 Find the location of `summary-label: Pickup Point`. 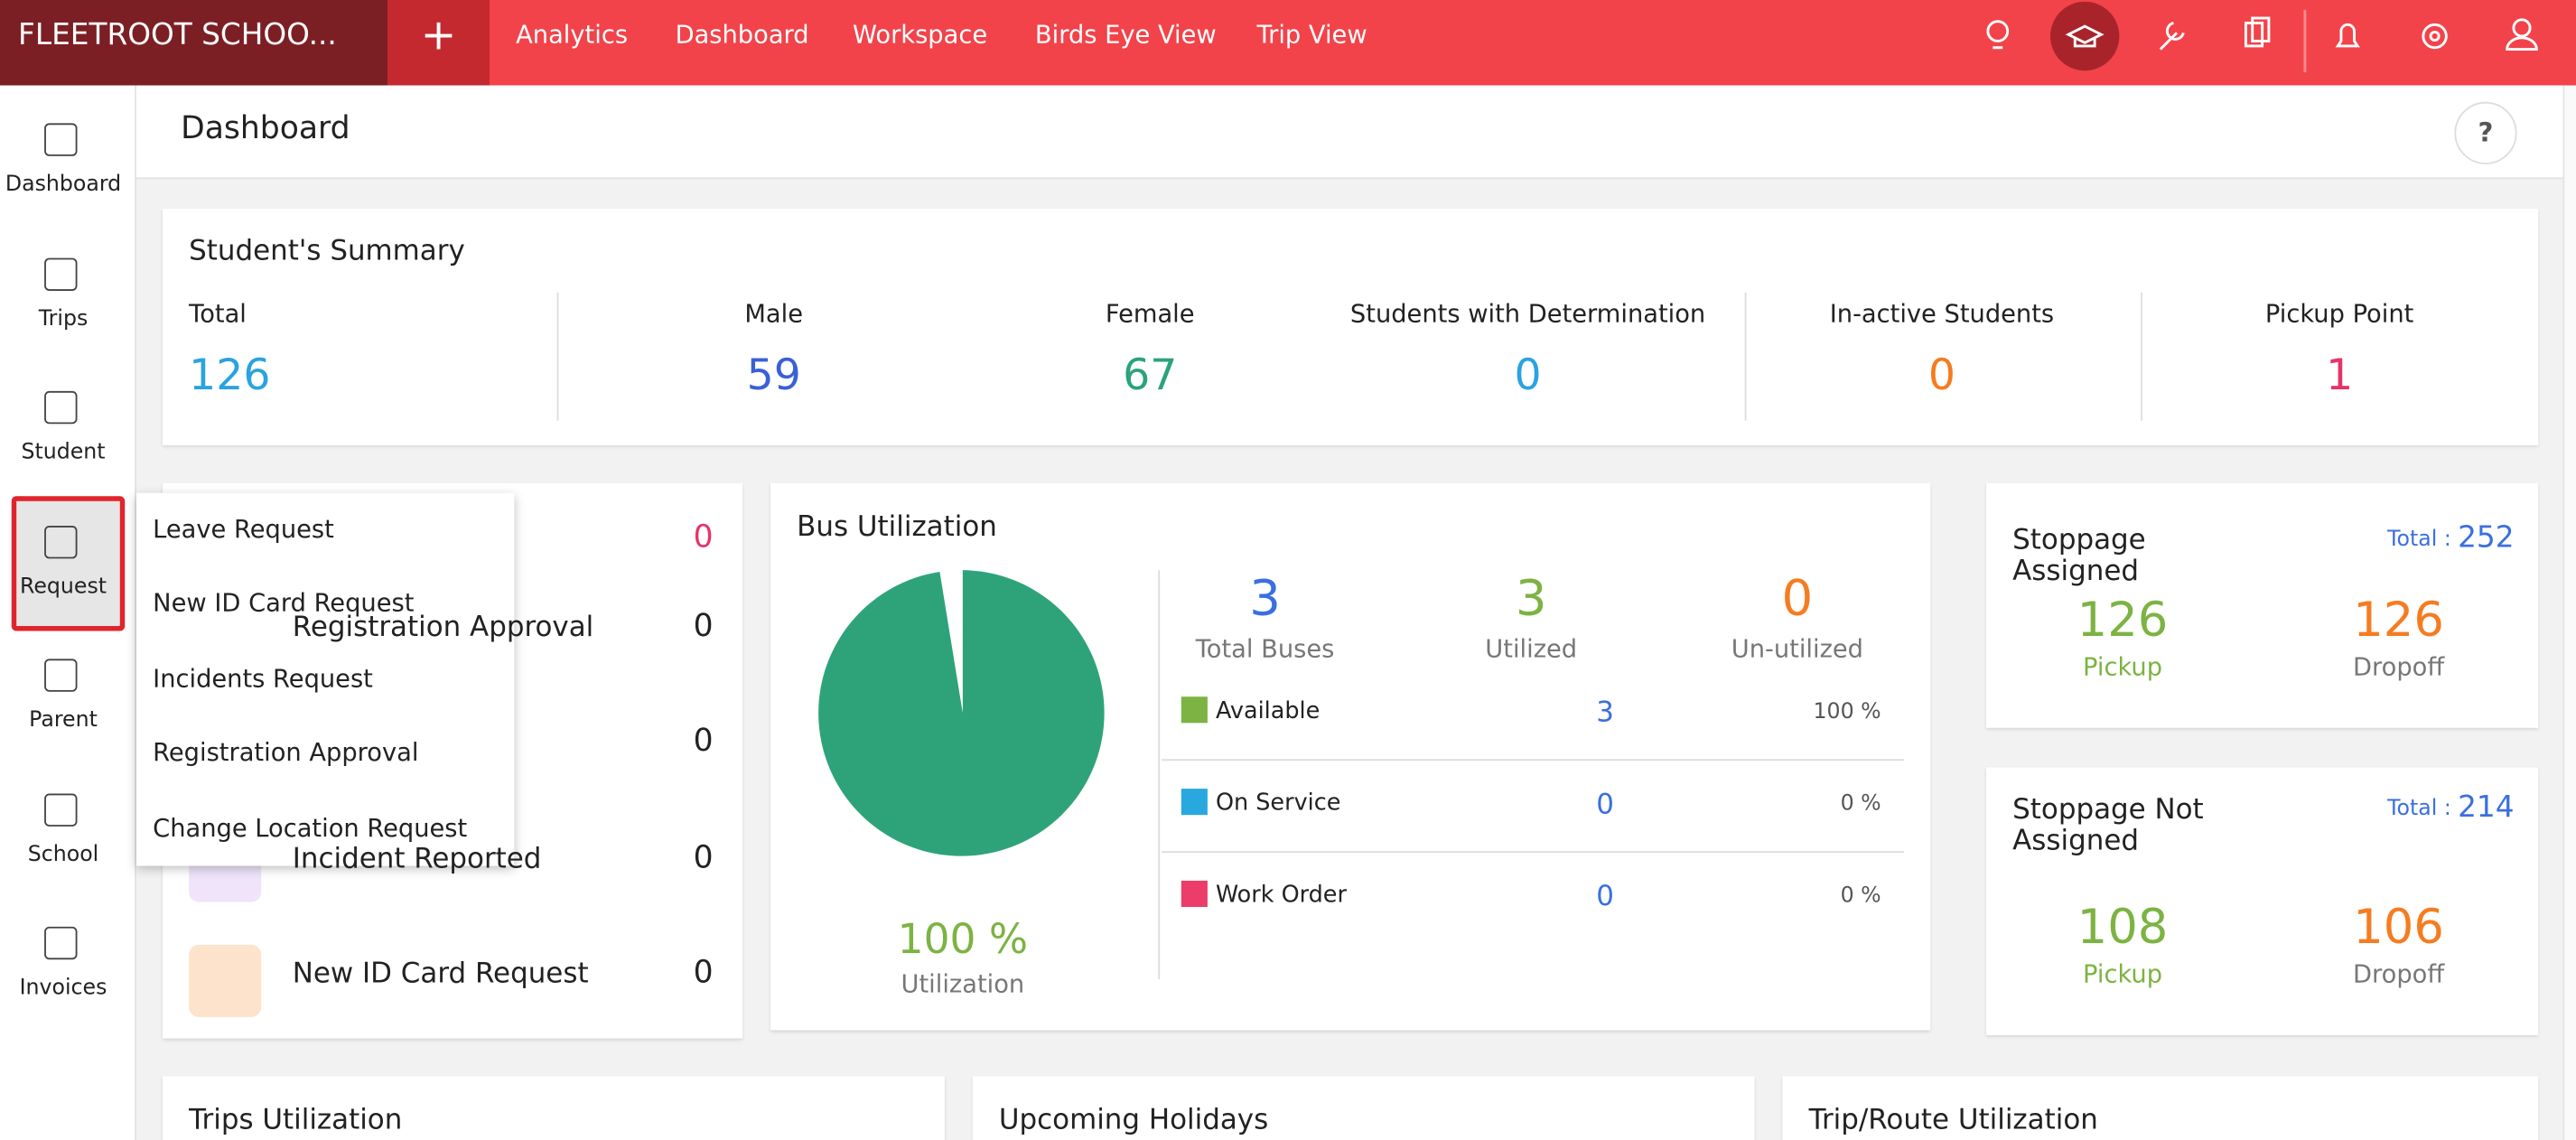

summary-label: Pickup Point is located at coordinates (2339, 314).